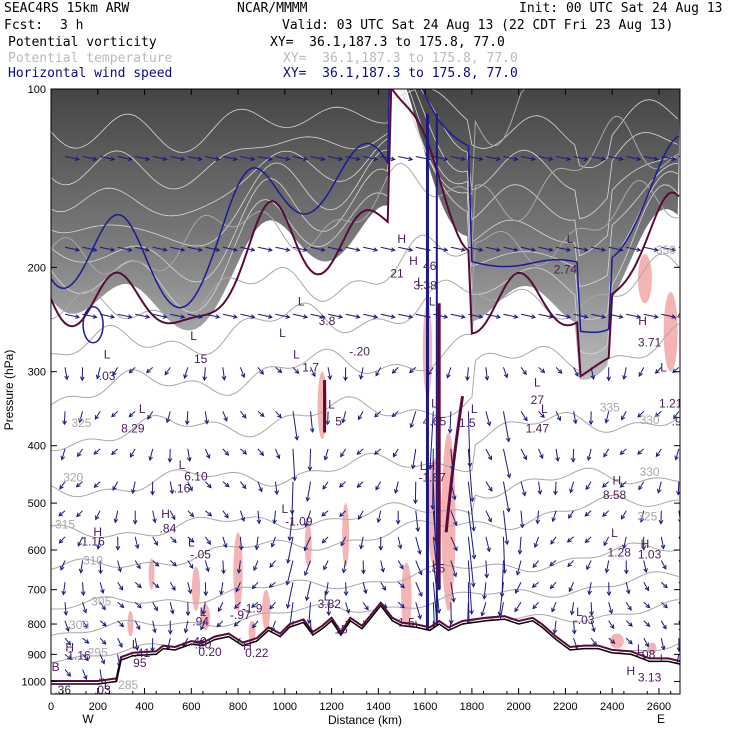  I want to click on theta-label: 295, so click(98, 653).